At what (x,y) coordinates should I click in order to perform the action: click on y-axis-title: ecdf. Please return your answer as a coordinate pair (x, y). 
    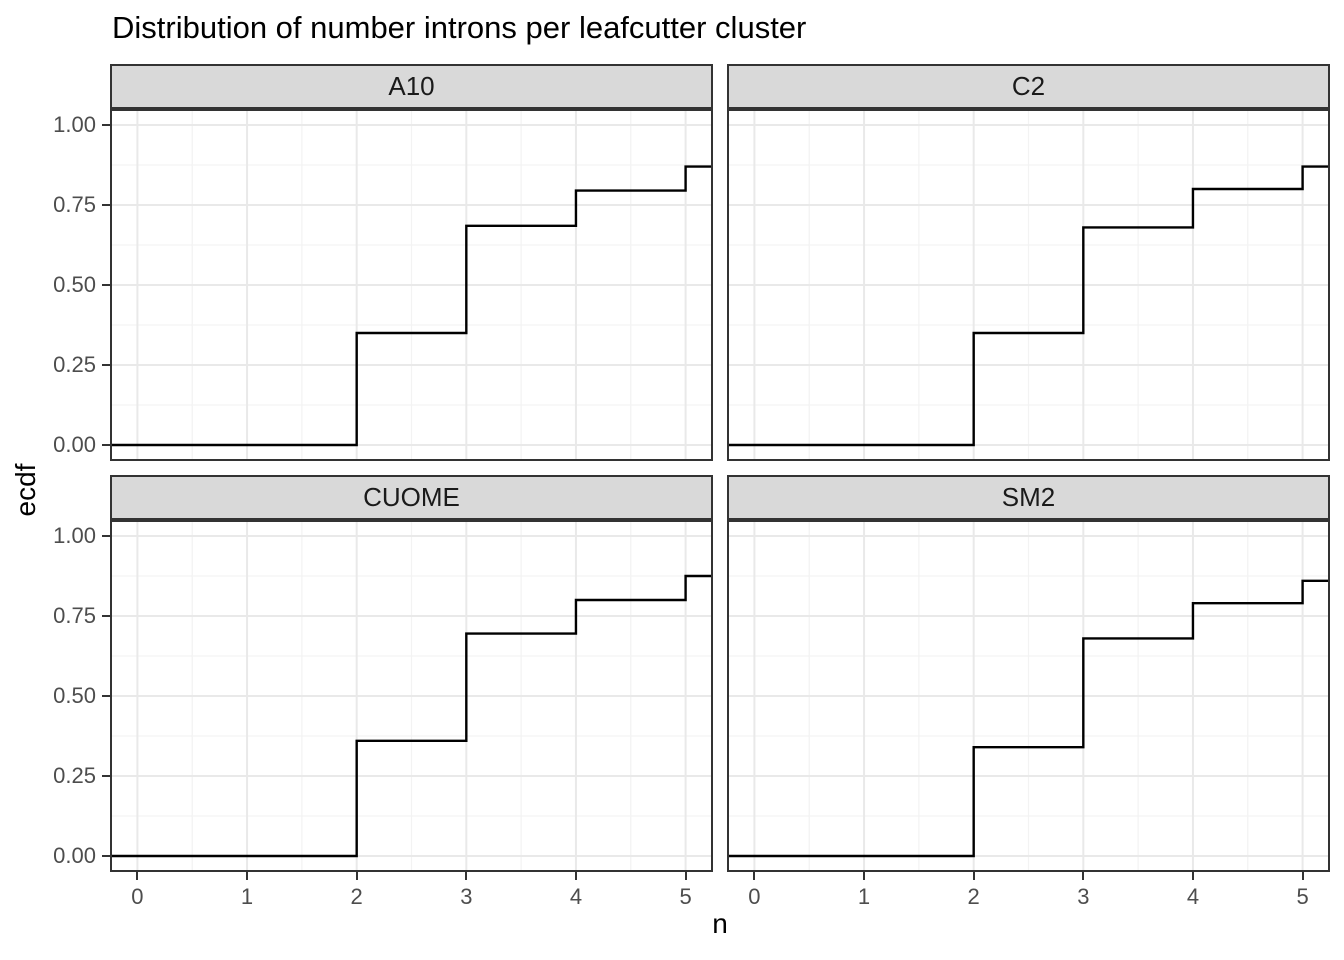
    Looking at the image, I should click on (25, 490).